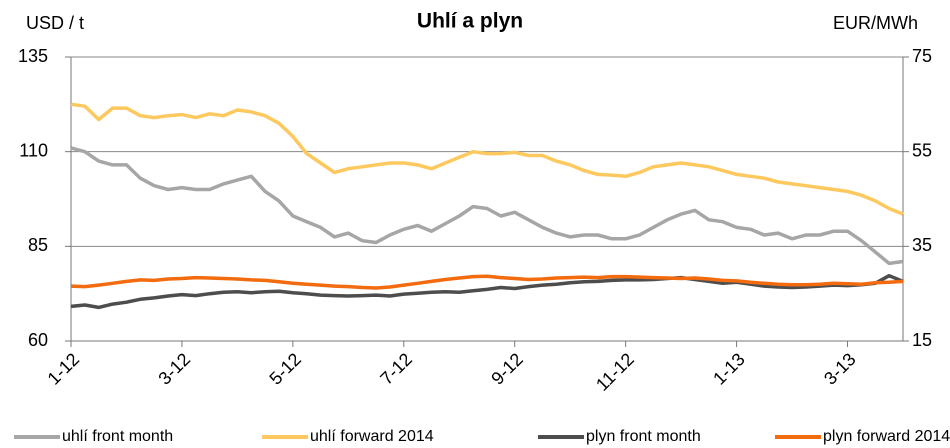 This screenshot has width=950, height=448. What do you see at coordinates (285, 369) in the screenshot?
I see `x-tick-label: 5-12` at bounding box center [285, 369].